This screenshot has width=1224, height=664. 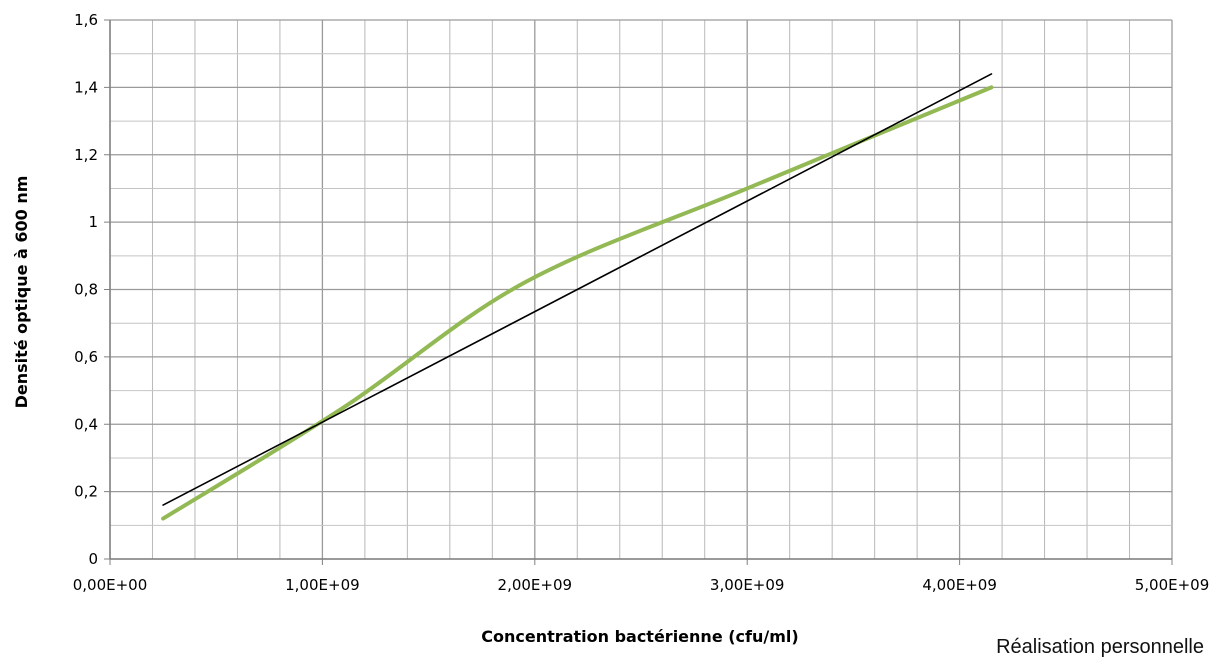 I want to click on y-axis-title: Densité optique à 600 nm, so click(x=21, y=292).